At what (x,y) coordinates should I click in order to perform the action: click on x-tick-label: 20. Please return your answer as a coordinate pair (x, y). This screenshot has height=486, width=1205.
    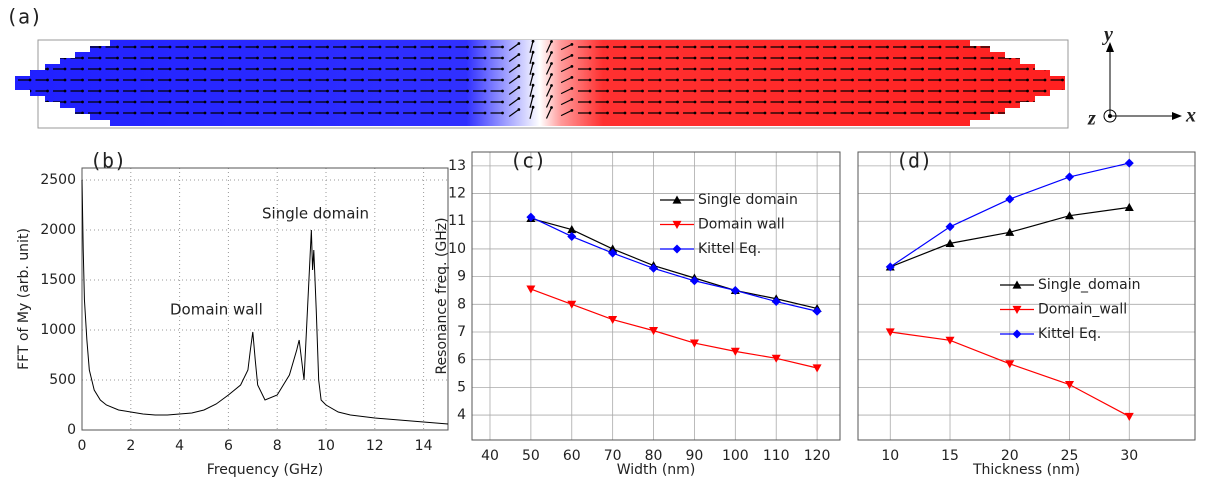
    Looking at the image, I should click on (1010, 456).